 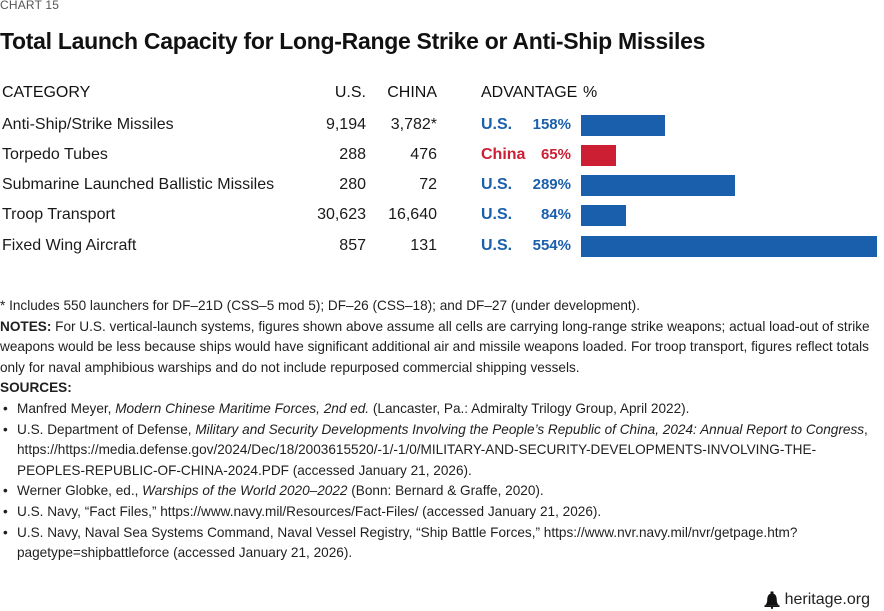 I want to click on header-us: U.S., so click(x=350, y=92).